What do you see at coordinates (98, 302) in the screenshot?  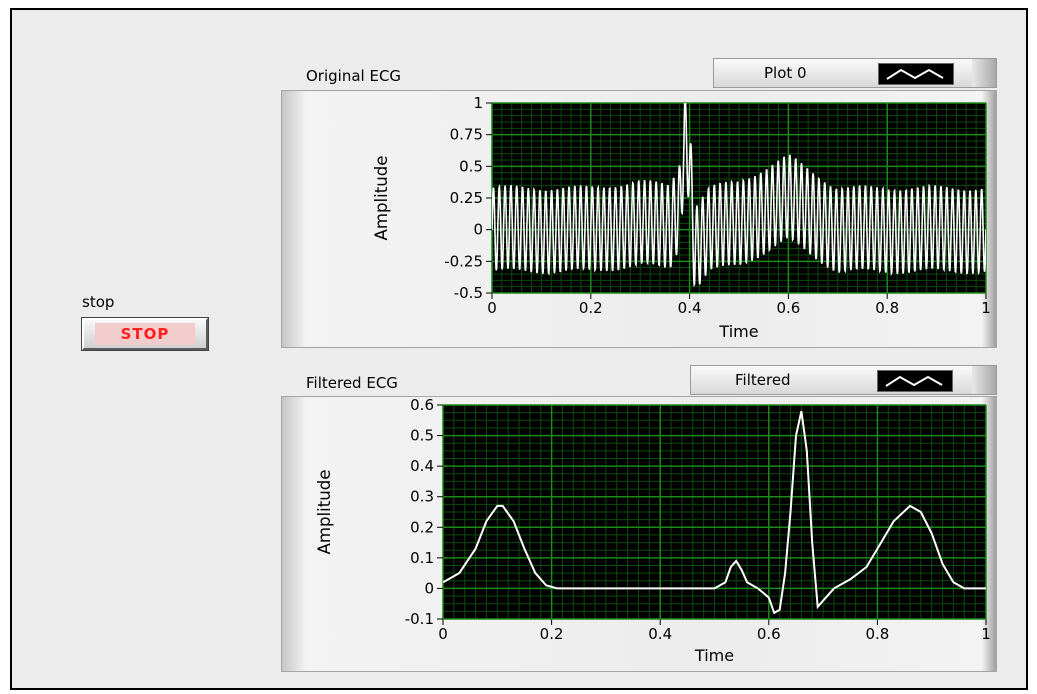 I see `stop-label: stop` at bounding box center [98, 302].